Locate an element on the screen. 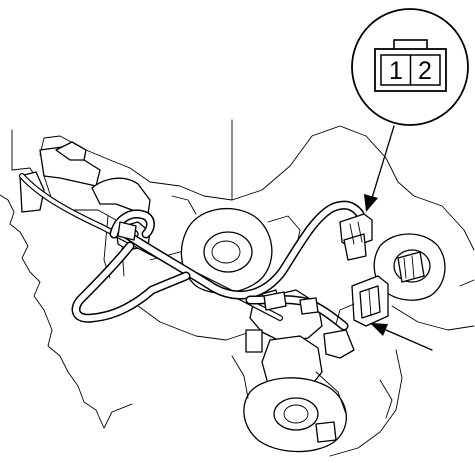 The height and width of the screenshot is (463, 475). connector-face: 1 2 is located at coordinates (410, 65).